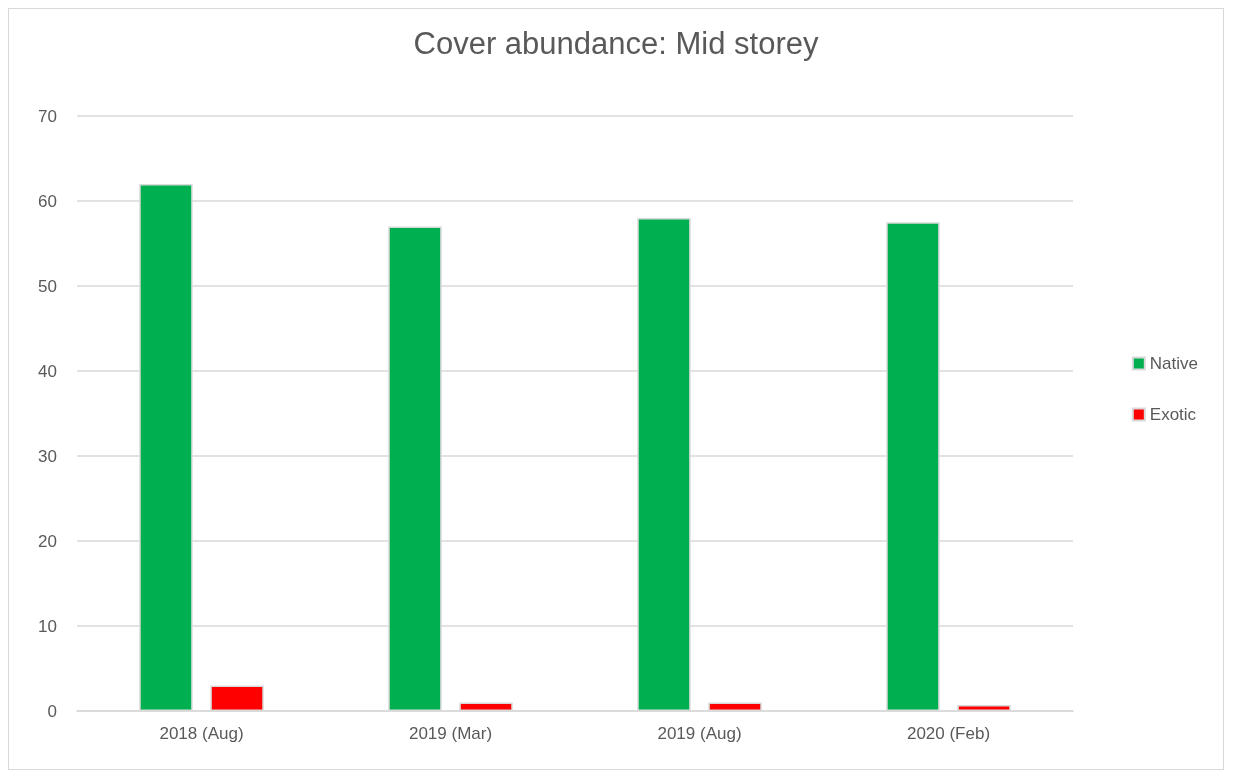  Describe the element at coordinates (47, 541) in the screenshot. I see `y-tick-label: 20` at that location.